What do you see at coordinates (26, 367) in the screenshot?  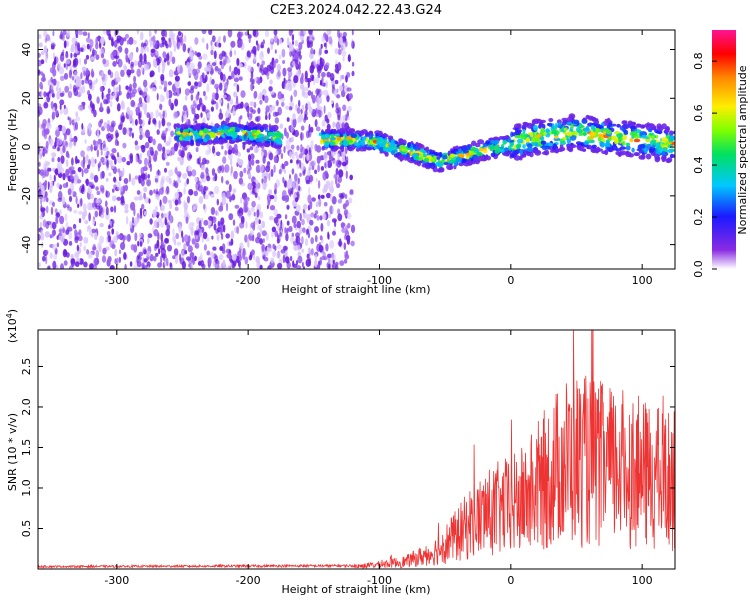 I see `y-tick-label: 2.5` at bounding box center [26, 367].